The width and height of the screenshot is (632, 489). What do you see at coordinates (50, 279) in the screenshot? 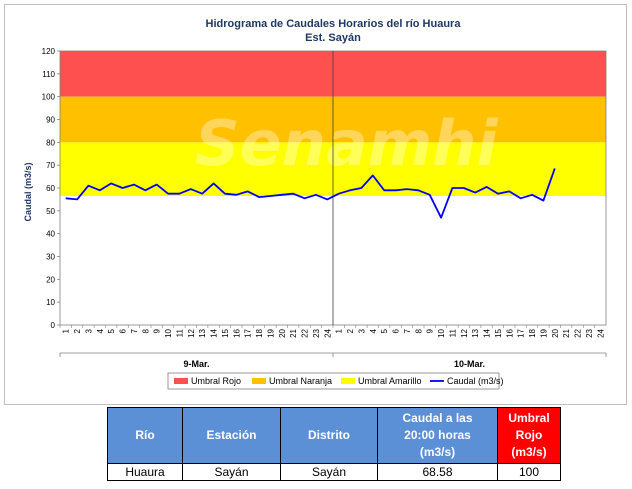
I see `y-tick-label: 20` at bounding box center [50, 279].